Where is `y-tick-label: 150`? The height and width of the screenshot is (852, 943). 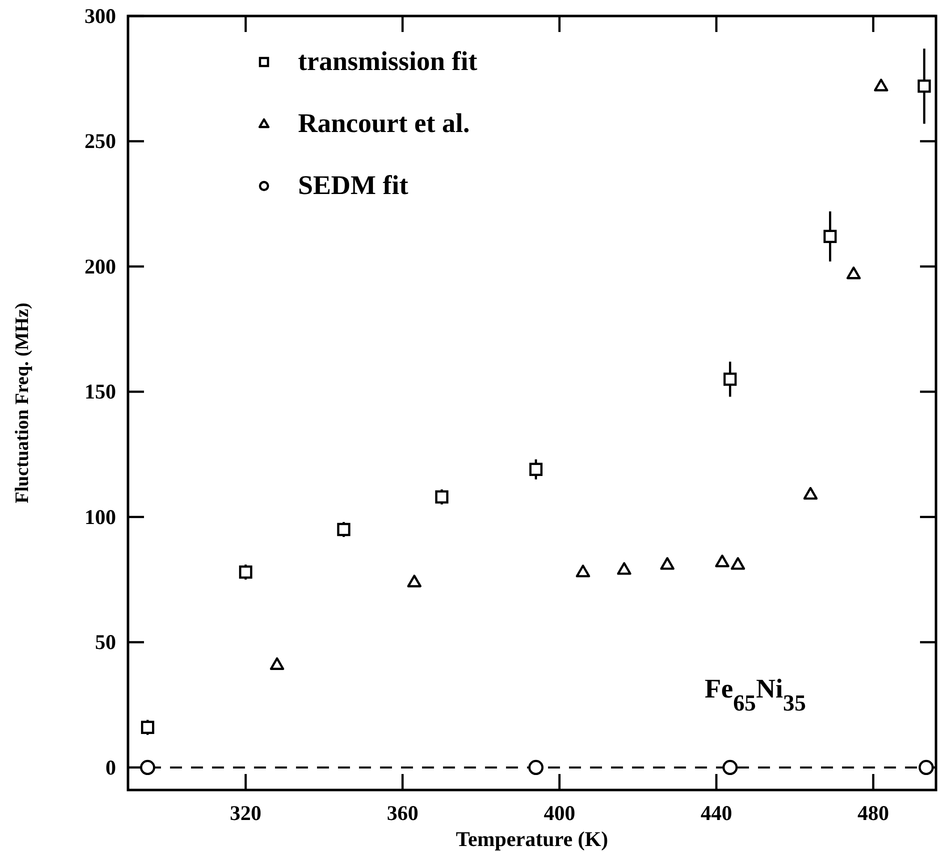
y-tick-label: 150 is located at coordinates (100, 392).